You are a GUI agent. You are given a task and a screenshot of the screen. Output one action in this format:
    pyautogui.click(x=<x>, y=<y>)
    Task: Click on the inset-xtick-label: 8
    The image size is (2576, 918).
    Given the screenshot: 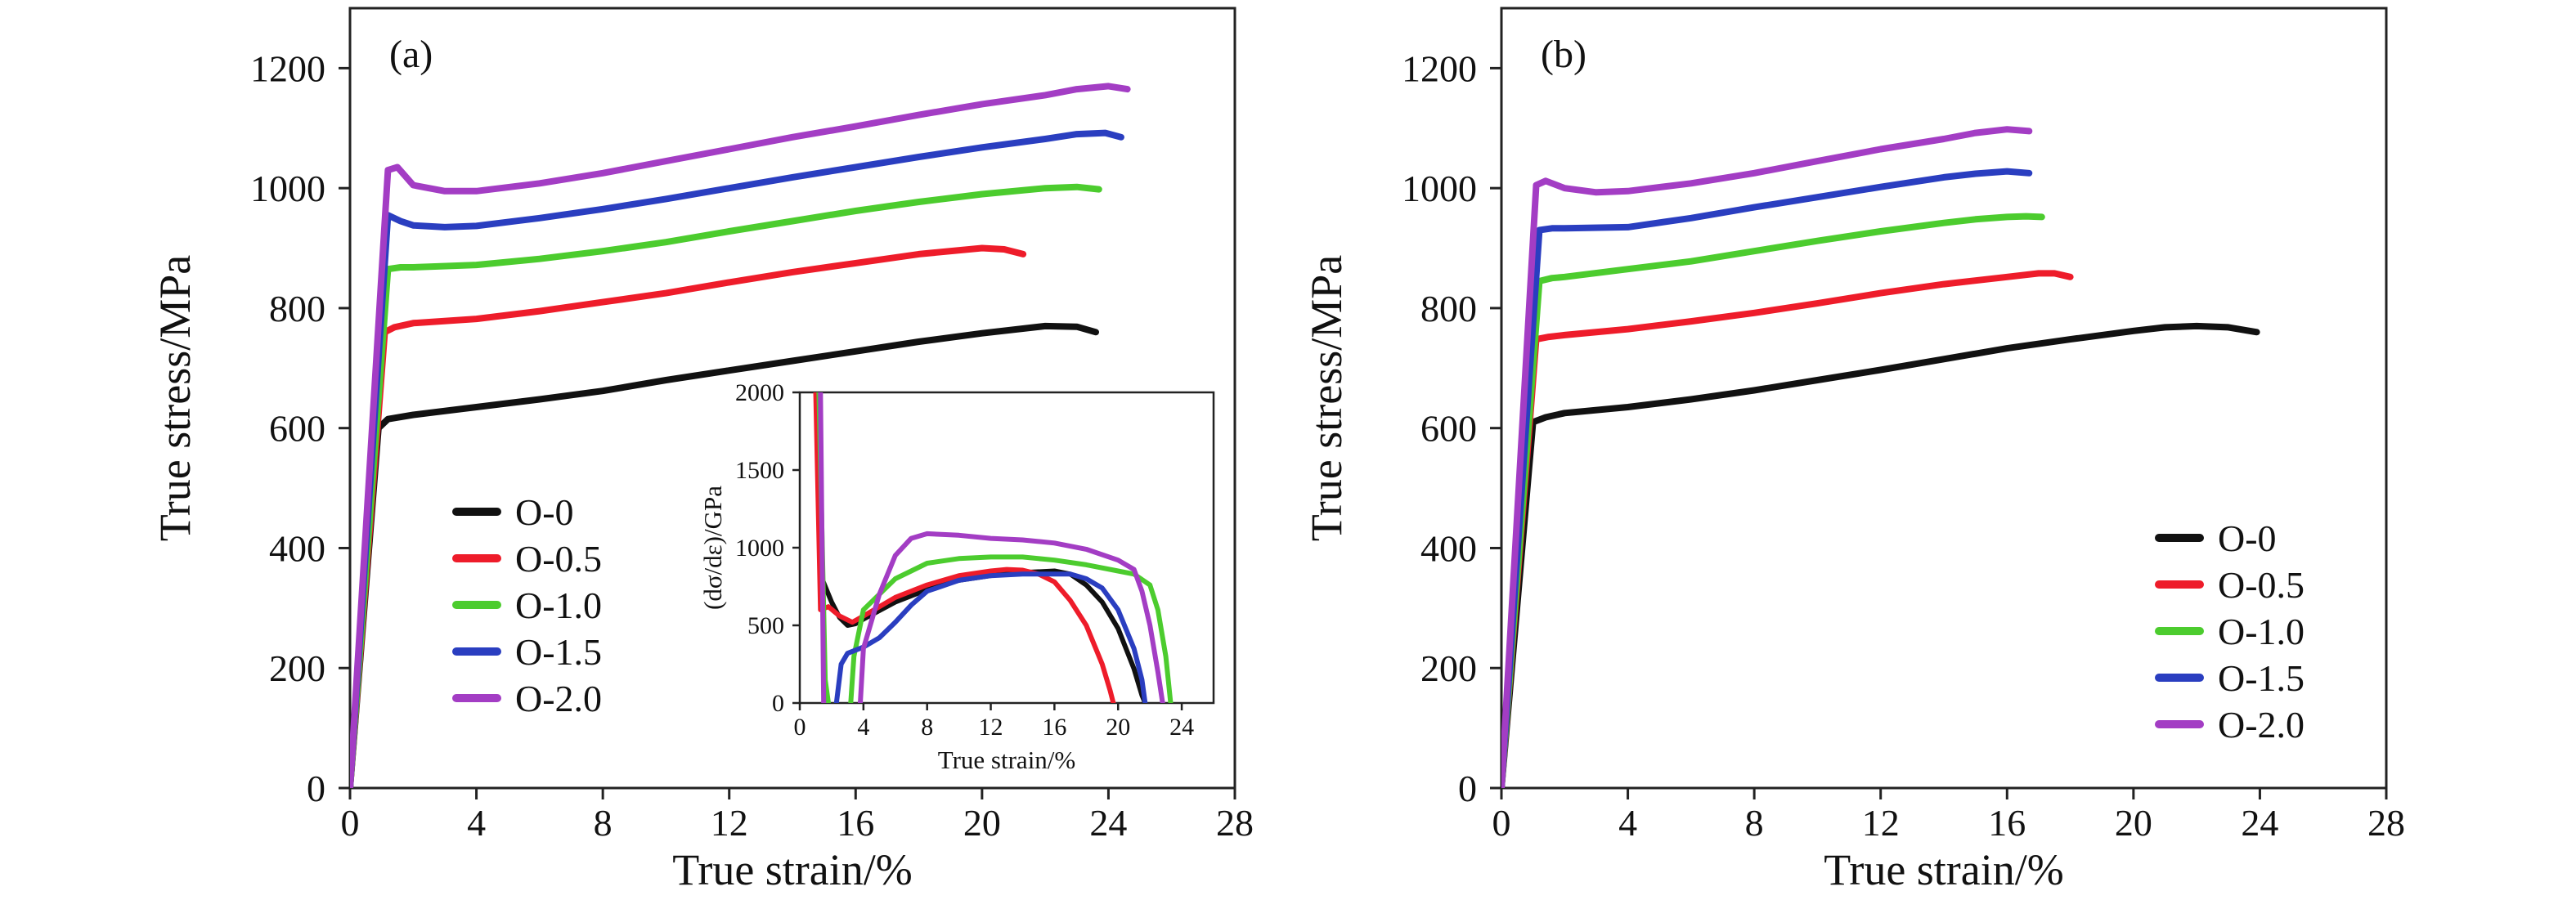 What is the action you would take?
    pyautogui.click(x=927, y=727)
    